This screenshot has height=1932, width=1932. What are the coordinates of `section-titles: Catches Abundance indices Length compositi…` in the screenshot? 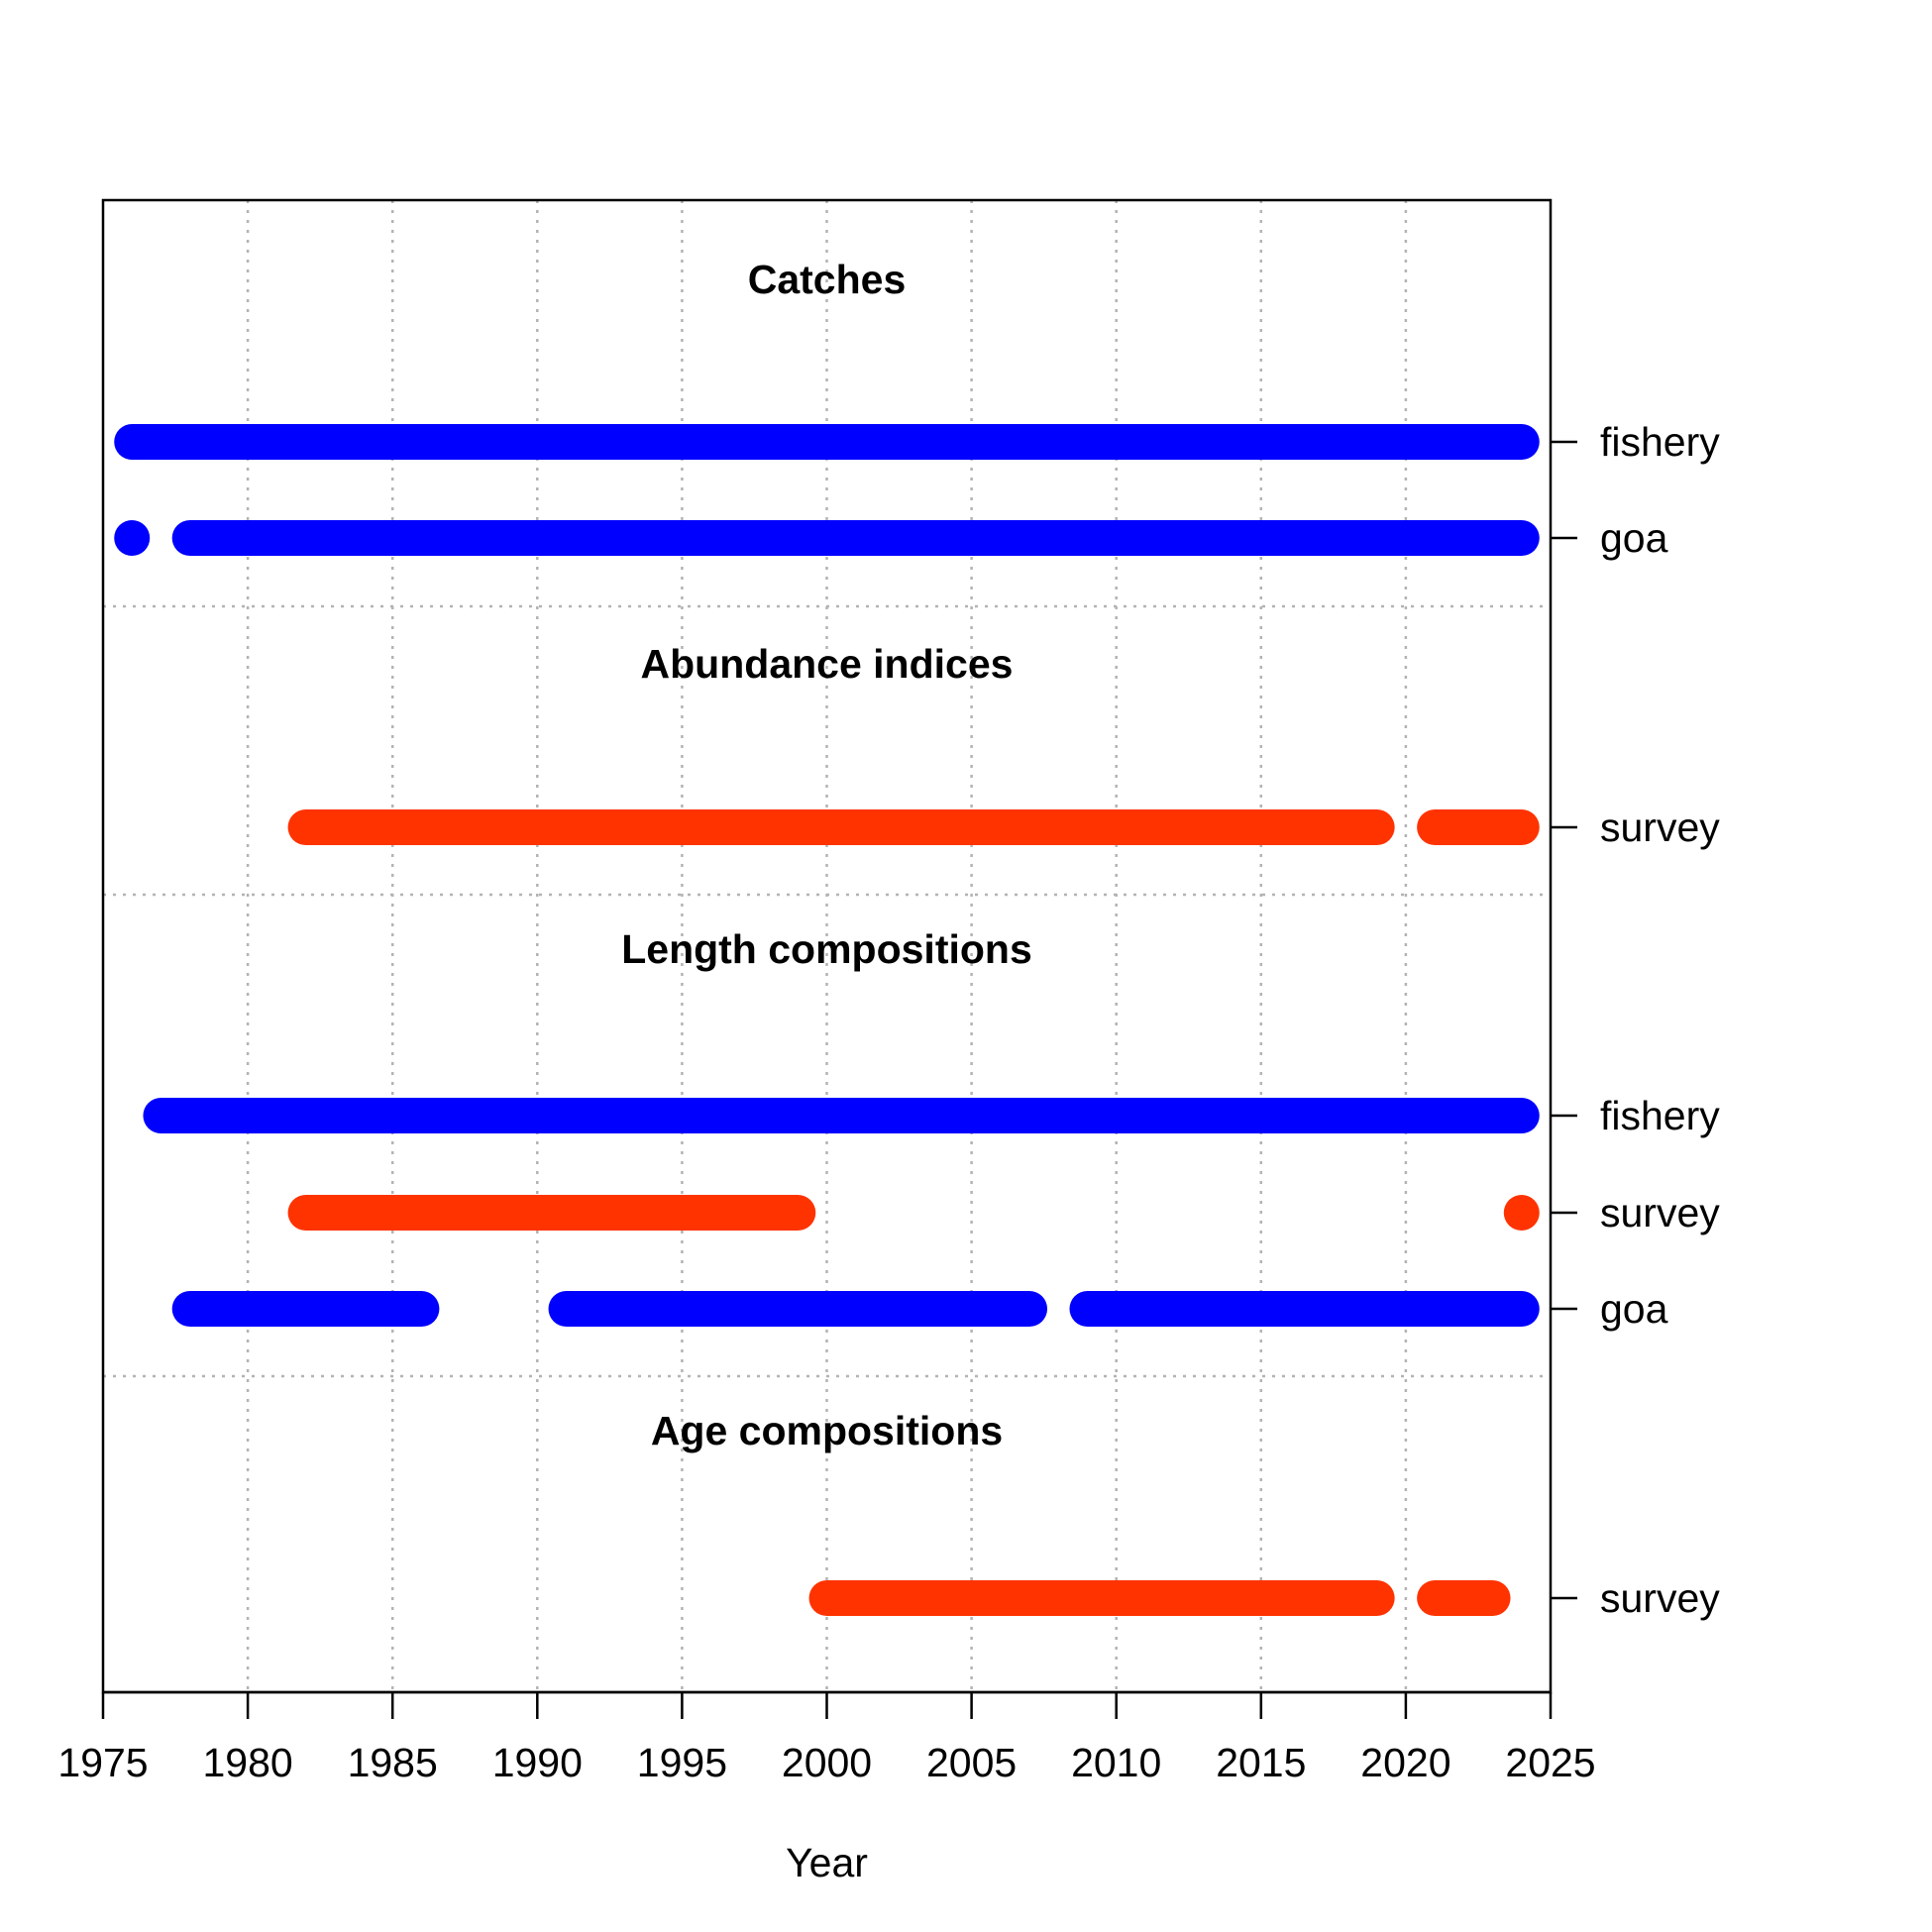 It's located at (827, 855).